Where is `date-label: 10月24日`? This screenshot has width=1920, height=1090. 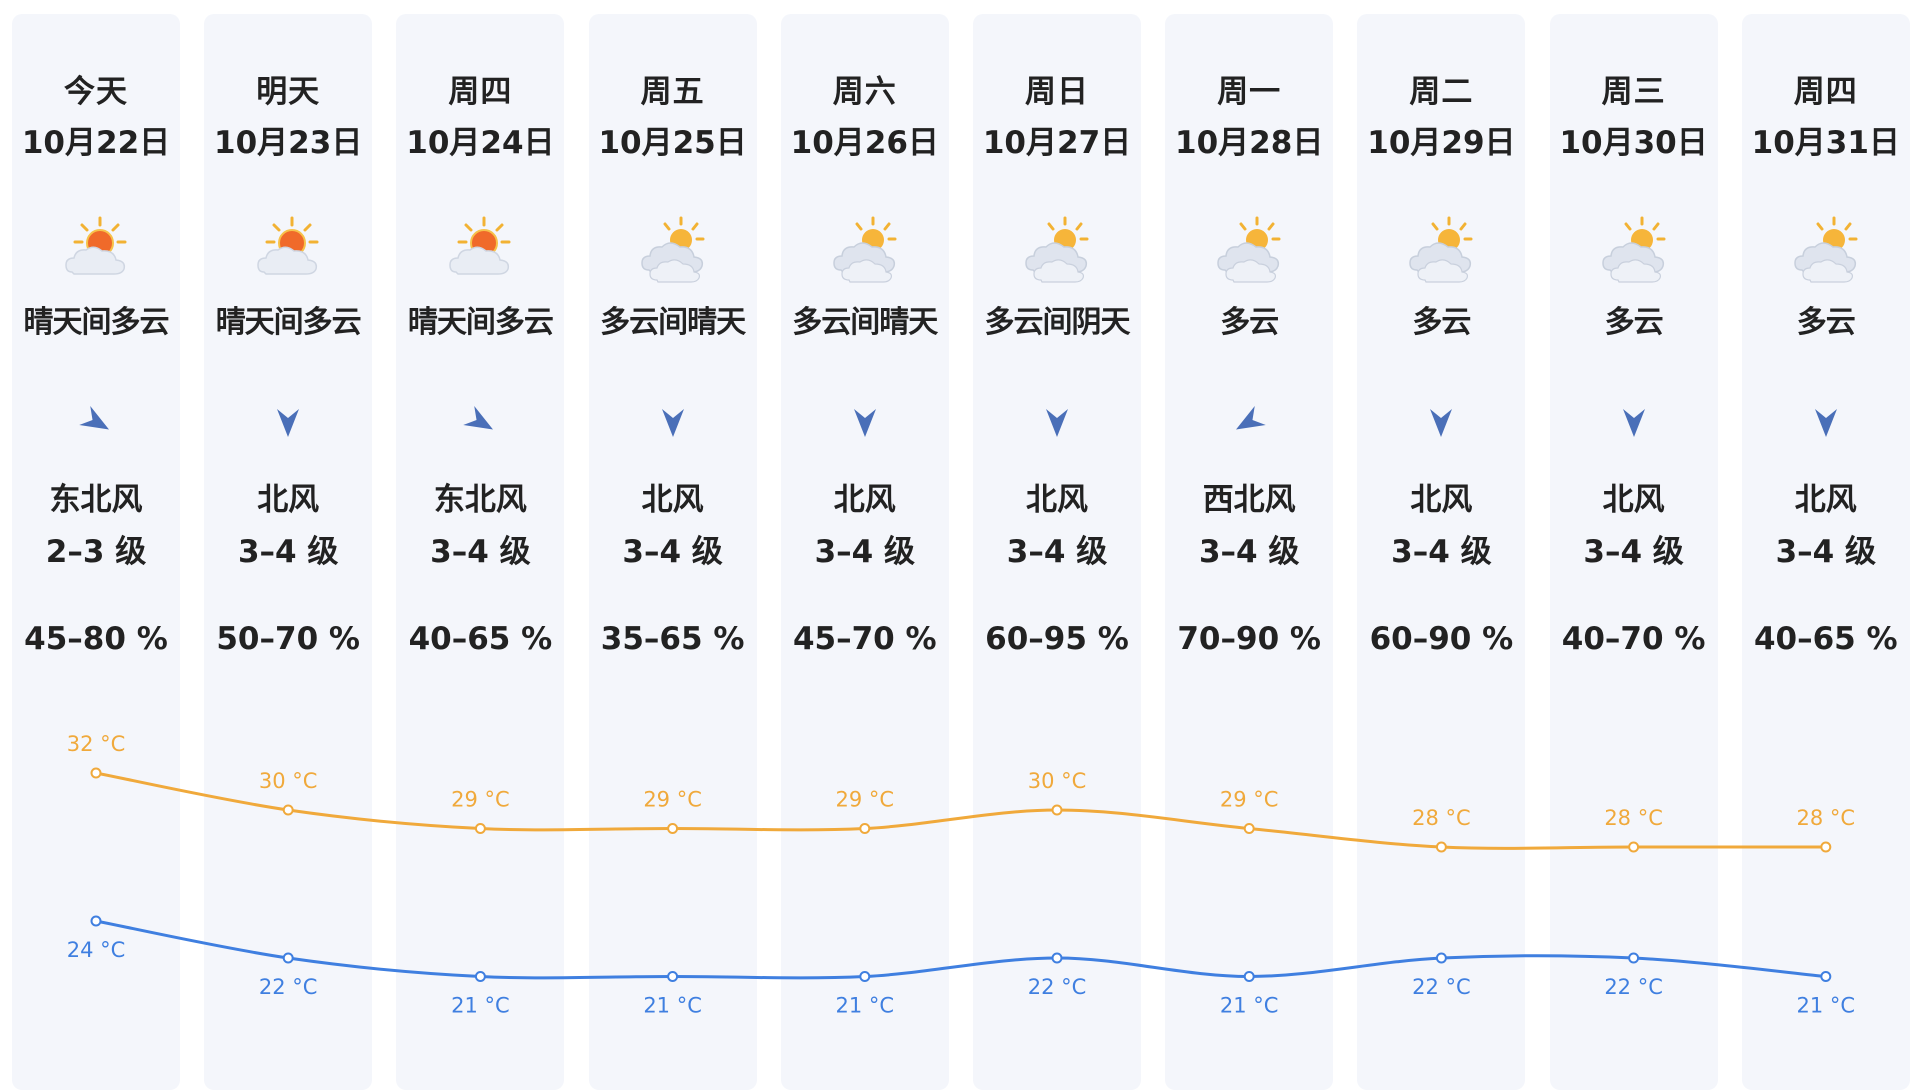
date-label: 10月24日 is located at coordinates (480, 143).